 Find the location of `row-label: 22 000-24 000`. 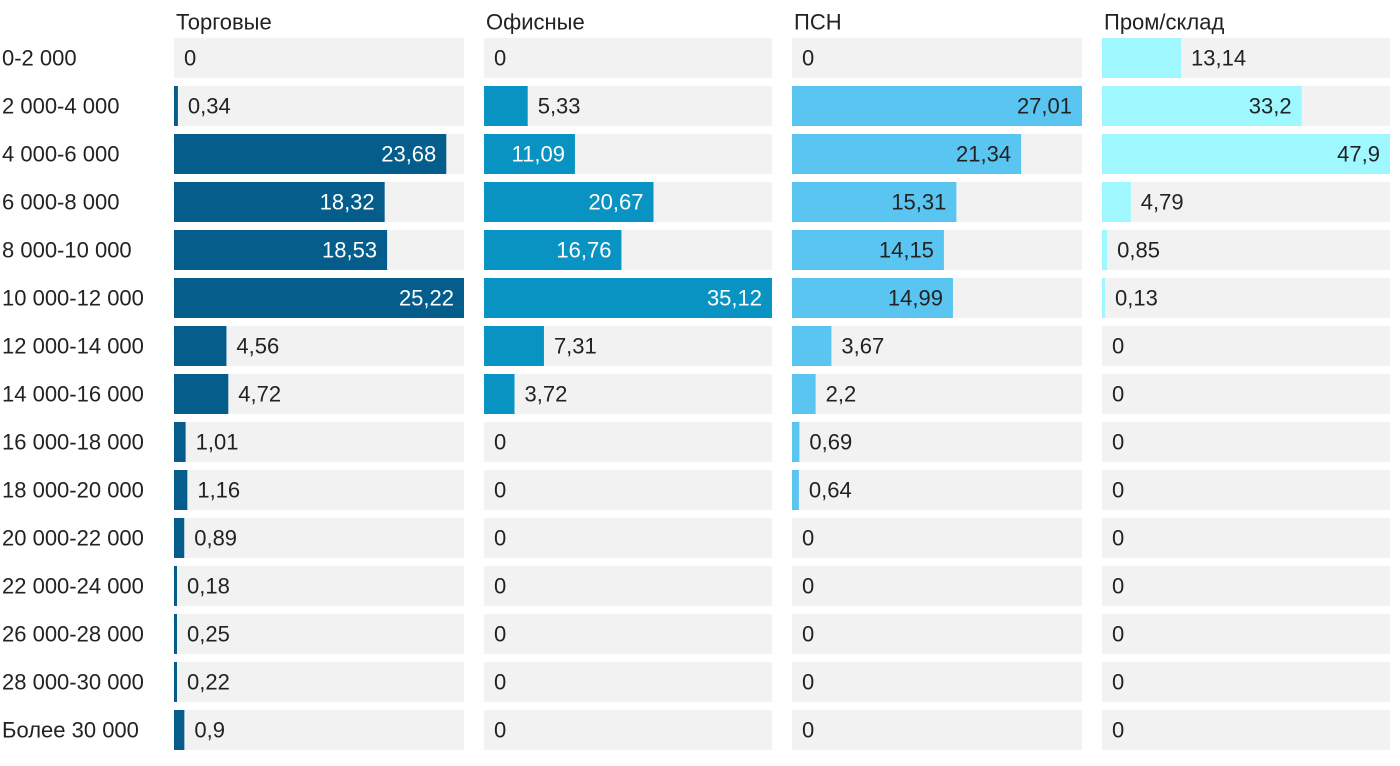

row-label: 22 000-24 000 is located at coordinates (73, 586).